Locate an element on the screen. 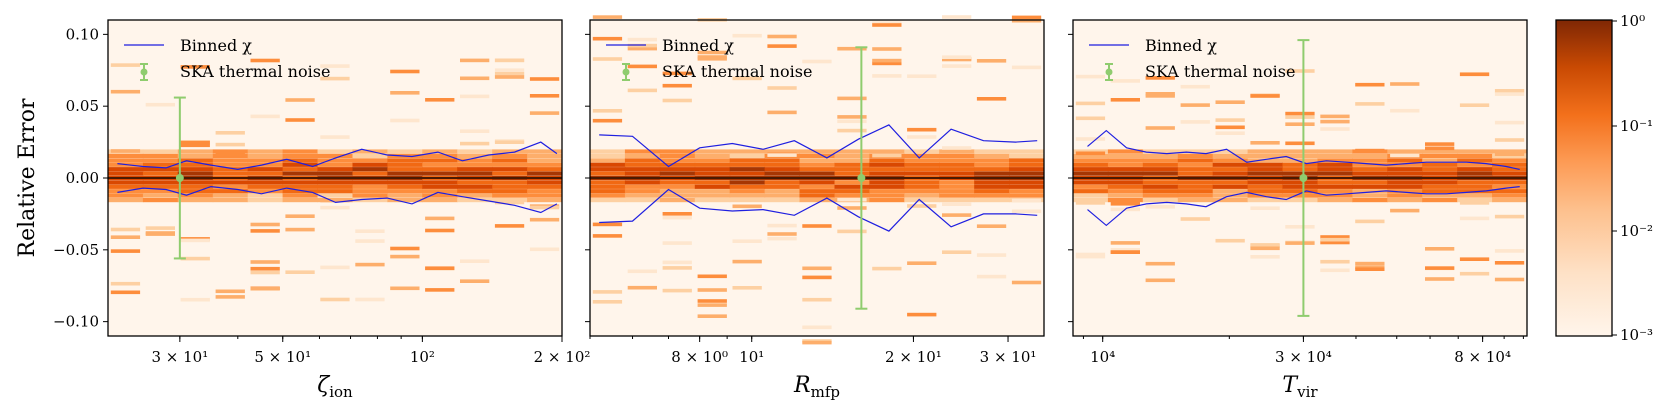 The width and height of the screenshot is (1660, 420). x-tick-label: 3 × 10¹ is located at coordinates (1008, 357).